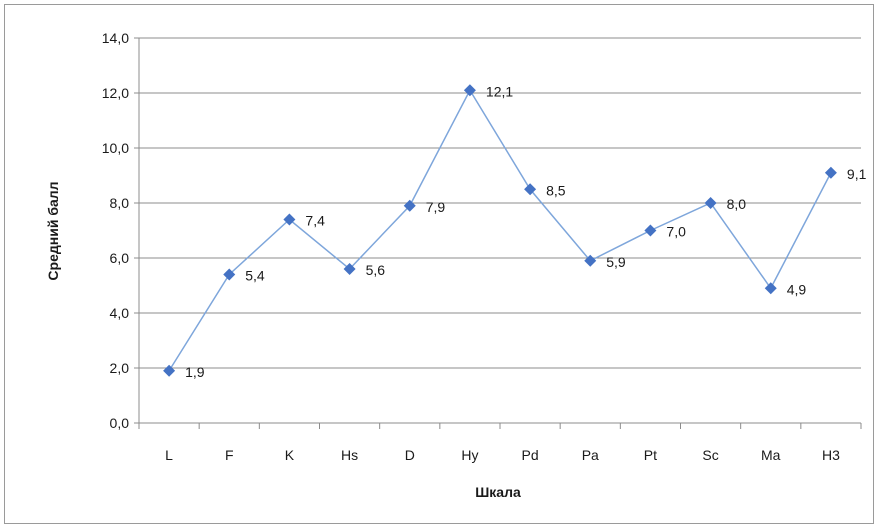 This screenshot has height=529, width=879. What do you see at coordinates (498, 492) in the screenshot?
I see `x-axis-title: Шкала` at bounding box center [498, 492].